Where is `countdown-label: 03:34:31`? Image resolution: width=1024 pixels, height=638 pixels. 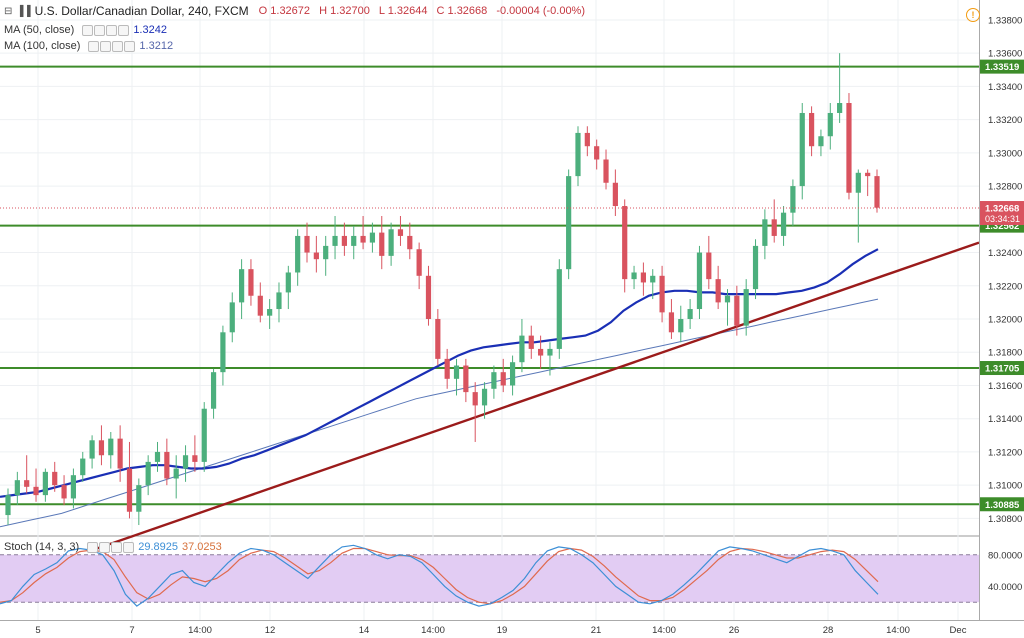
countdown-label: 03:34:31 is located at coordinates (1002, 219).